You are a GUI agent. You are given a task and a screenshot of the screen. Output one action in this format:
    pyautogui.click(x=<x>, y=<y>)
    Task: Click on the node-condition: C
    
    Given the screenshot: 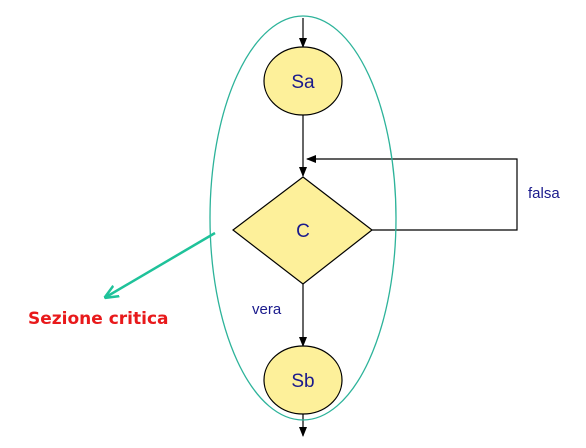 What is the action you would take?
    pyautogui.click(x=302, y=230)
    